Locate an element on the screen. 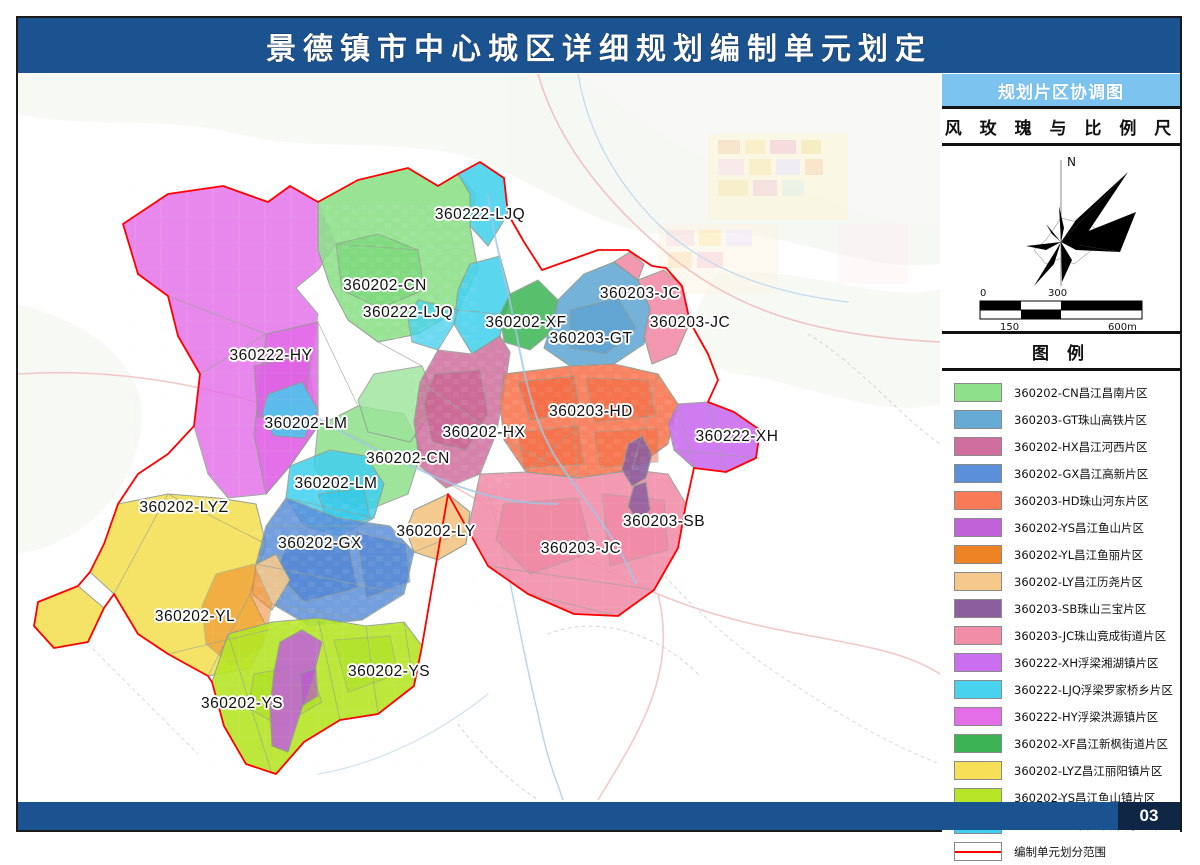 The width and height of the screenshot is (1200, 865). legend-item: 360203-JC珠山竟成街道片区 is located at coordinates (1061, 635).